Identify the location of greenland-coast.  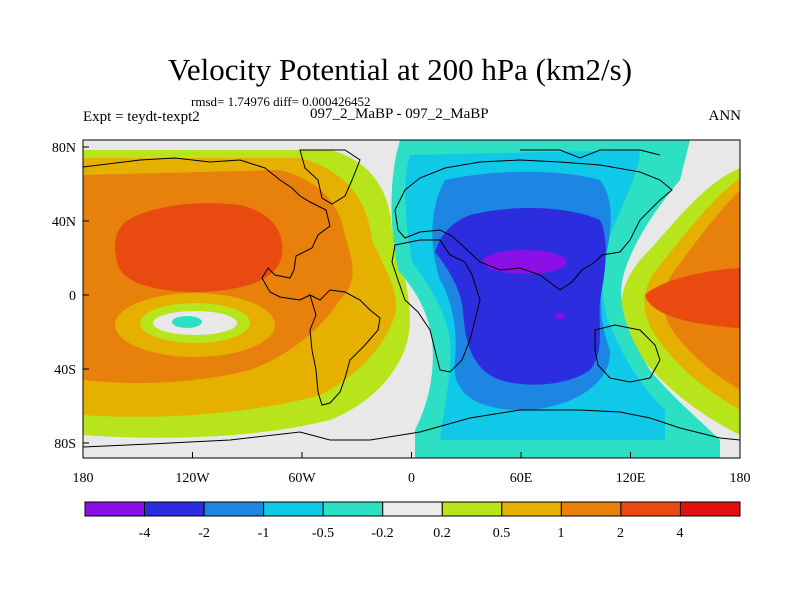
(330, 177).